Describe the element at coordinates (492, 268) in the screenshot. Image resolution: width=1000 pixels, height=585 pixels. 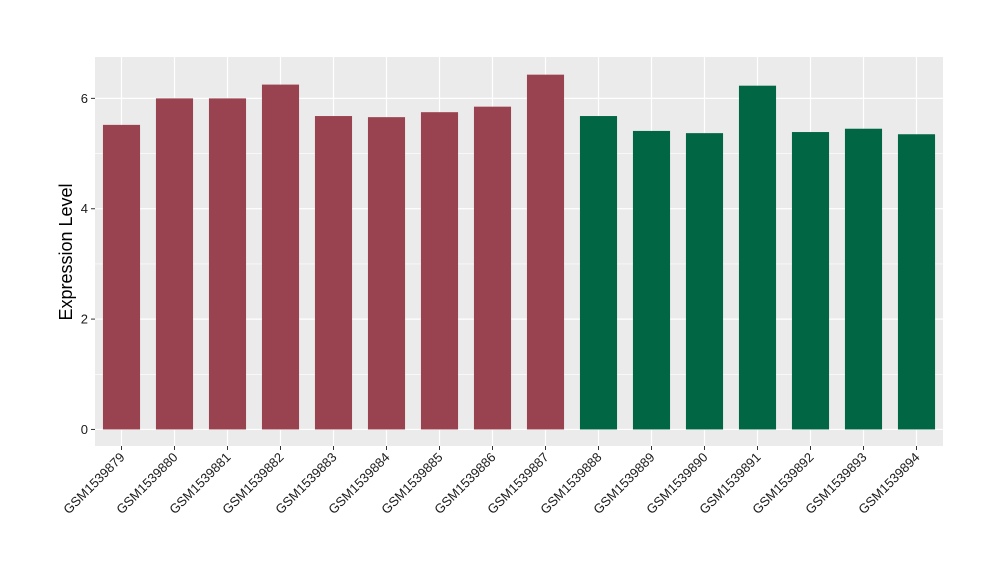
I see `bar-GSM1539886` at that location.